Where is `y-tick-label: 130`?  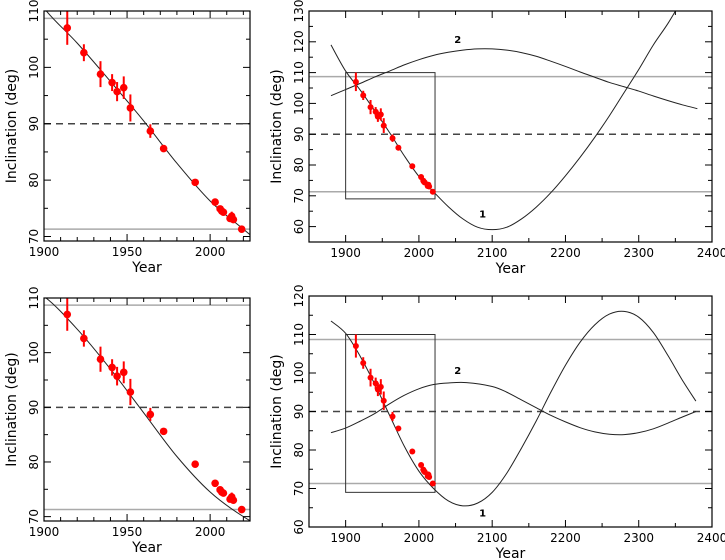 y-tick-label: 130 is located at coordinates (299, 11).